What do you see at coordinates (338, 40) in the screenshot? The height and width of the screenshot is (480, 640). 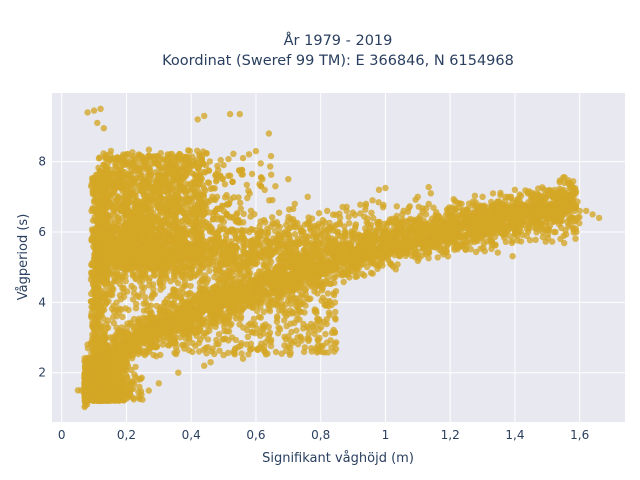 I see `chart-title-line1: År 1979 - 2019` at bounding box center [338, 40].